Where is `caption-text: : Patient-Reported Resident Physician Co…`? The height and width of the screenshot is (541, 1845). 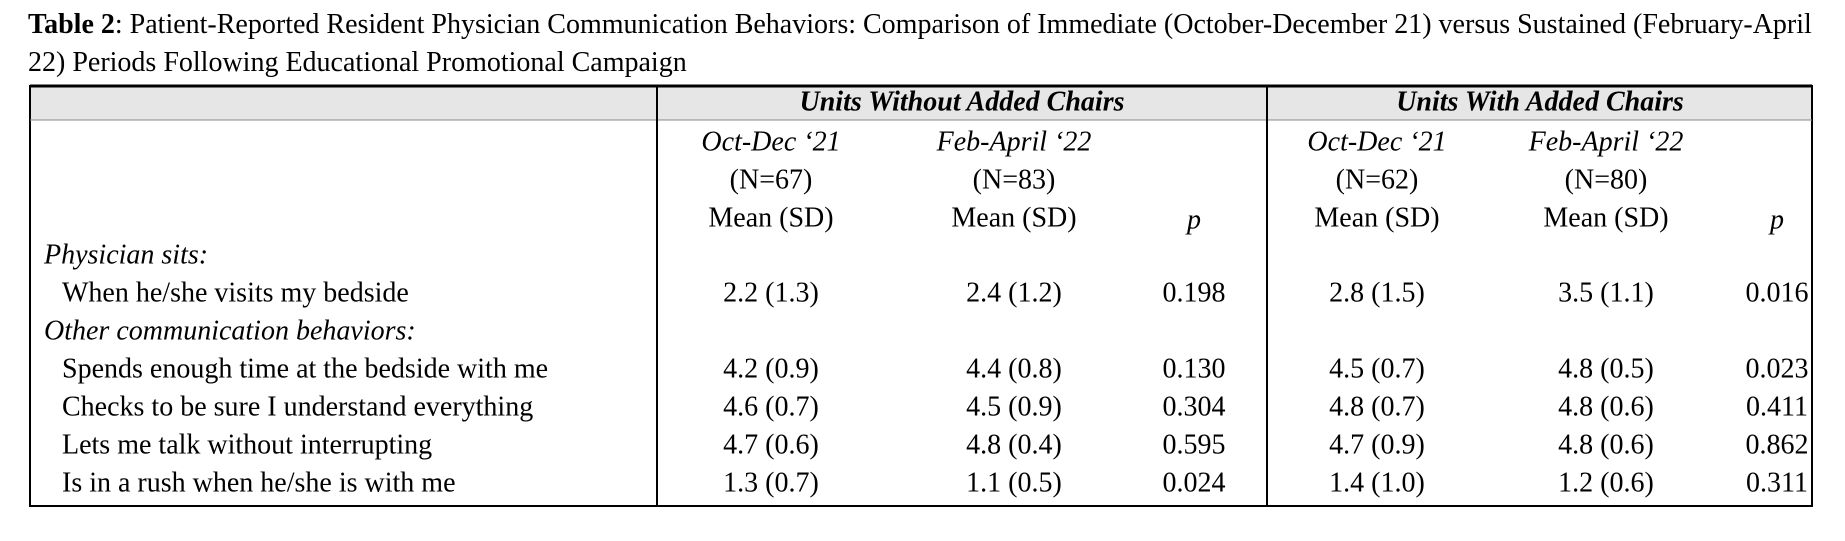
caption-text: : Patient-Reported Resident Physician Co… is located at coordinates (920, 43).